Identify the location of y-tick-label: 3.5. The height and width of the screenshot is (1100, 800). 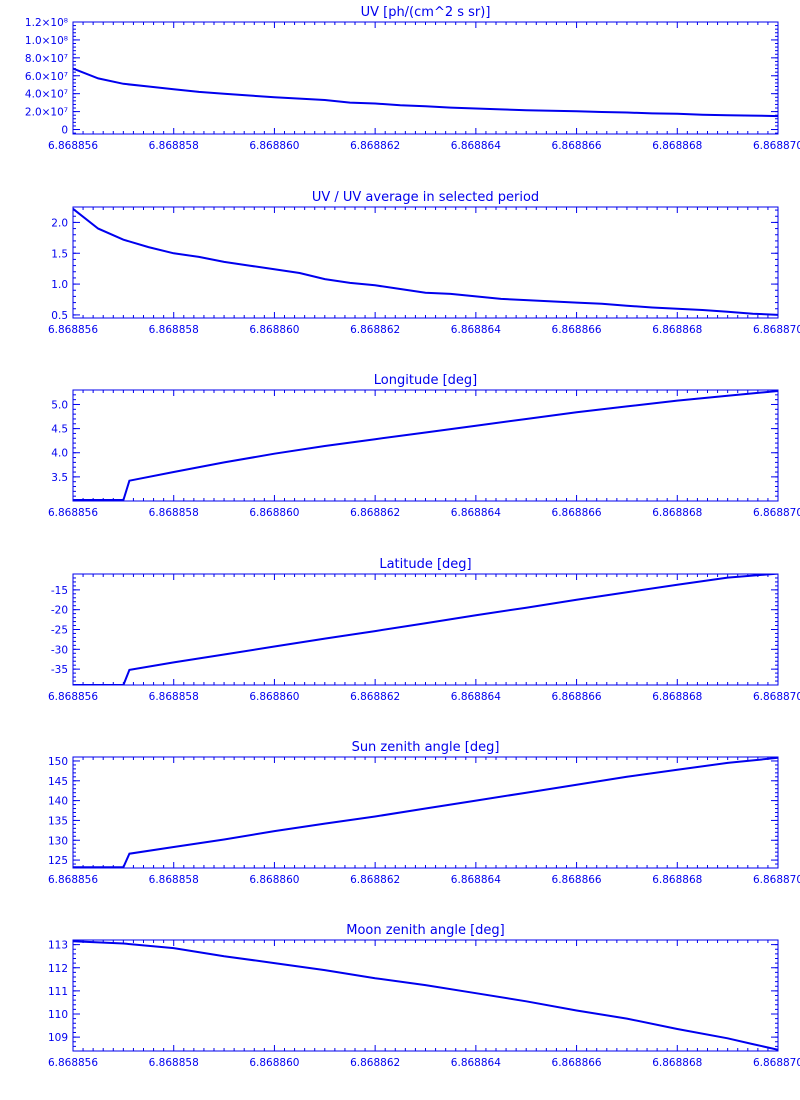
(59, 478).